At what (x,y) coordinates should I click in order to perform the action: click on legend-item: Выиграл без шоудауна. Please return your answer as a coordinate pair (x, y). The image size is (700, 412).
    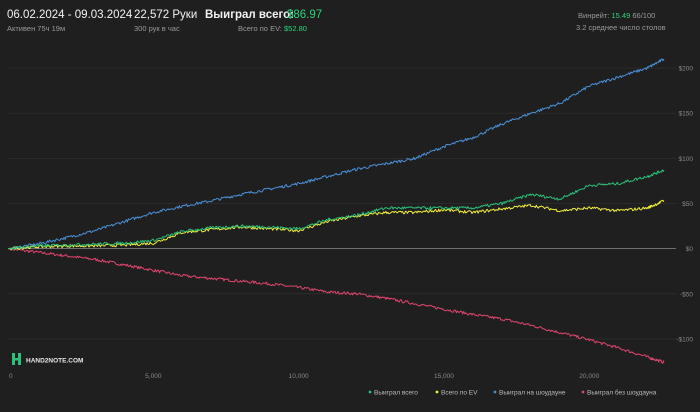
    Looking at the image, I should click on (619, 393).